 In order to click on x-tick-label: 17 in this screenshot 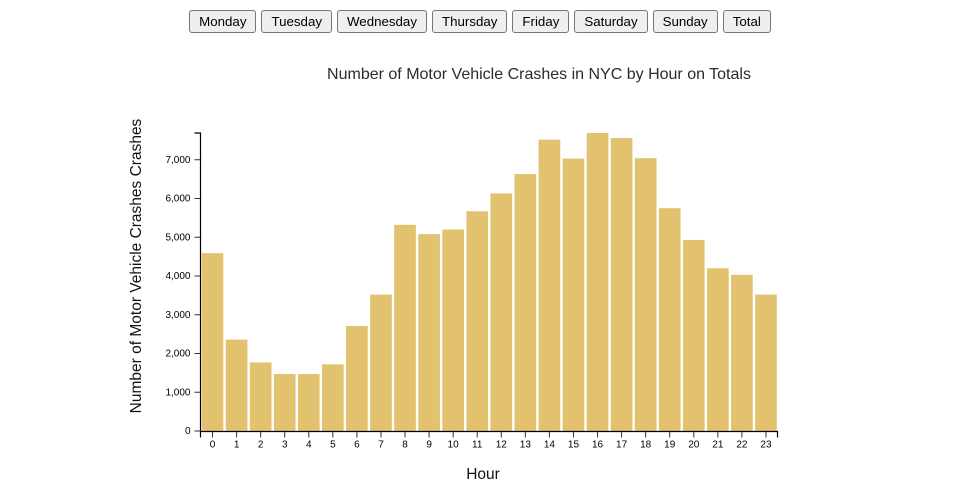, I will do `click(622, 445)`.